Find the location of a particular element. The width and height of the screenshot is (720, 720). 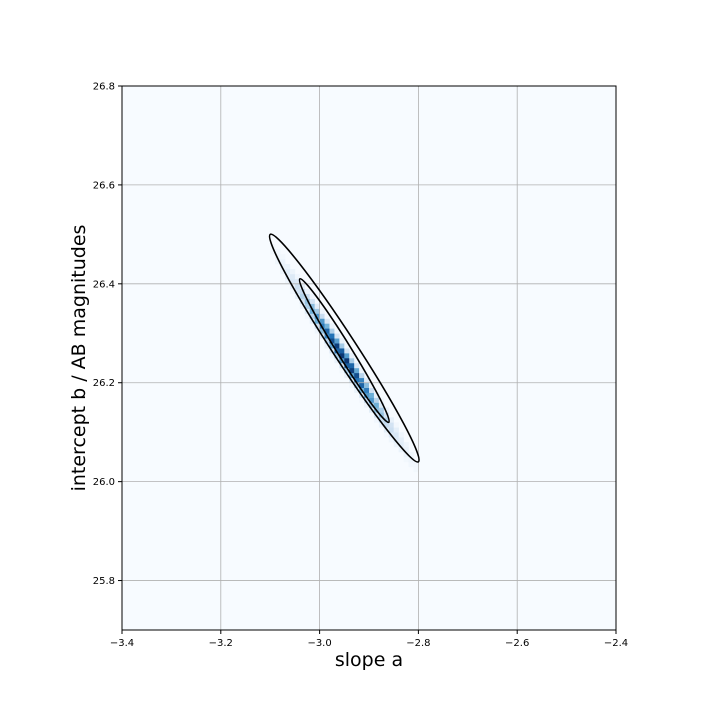

y-tick-label: 25.8 is located at coordinates (104, 581).